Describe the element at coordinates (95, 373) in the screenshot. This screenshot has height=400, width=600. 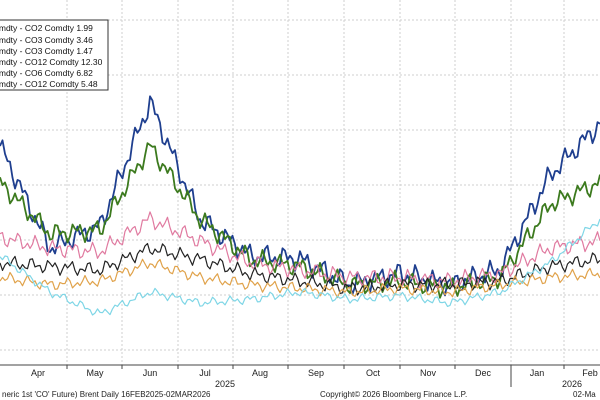
I see `x-tick-label-may: May` at that location.